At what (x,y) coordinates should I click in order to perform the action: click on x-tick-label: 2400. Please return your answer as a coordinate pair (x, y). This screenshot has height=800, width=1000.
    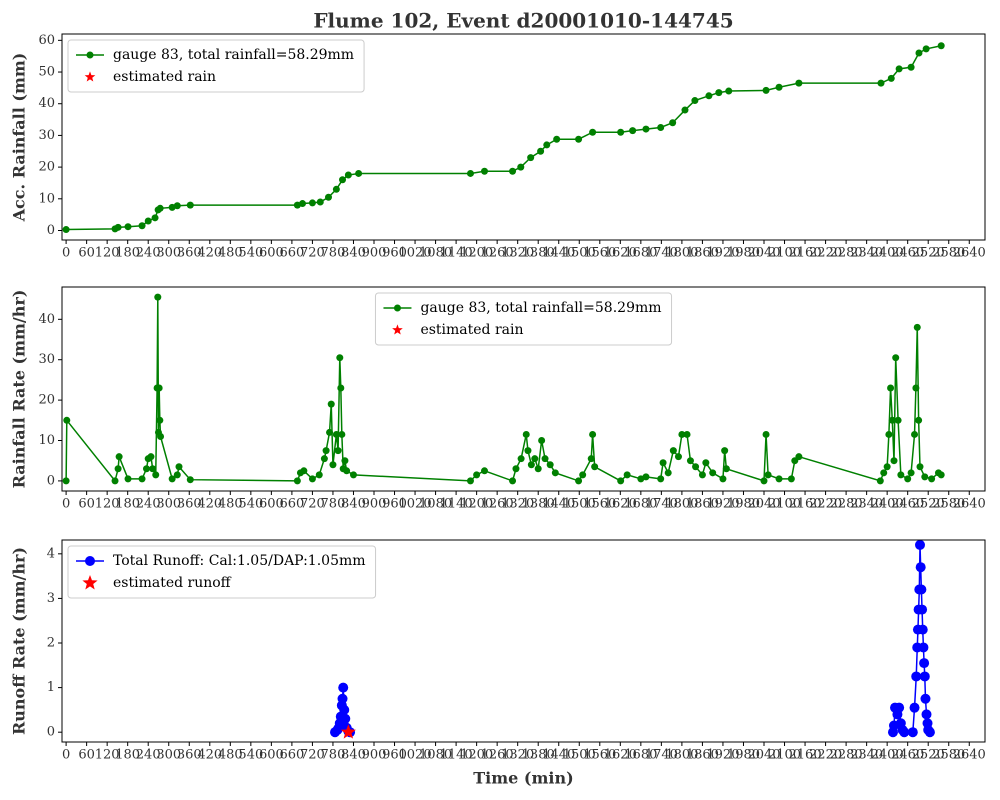
    Looking at the image, I should click on (887, 755).